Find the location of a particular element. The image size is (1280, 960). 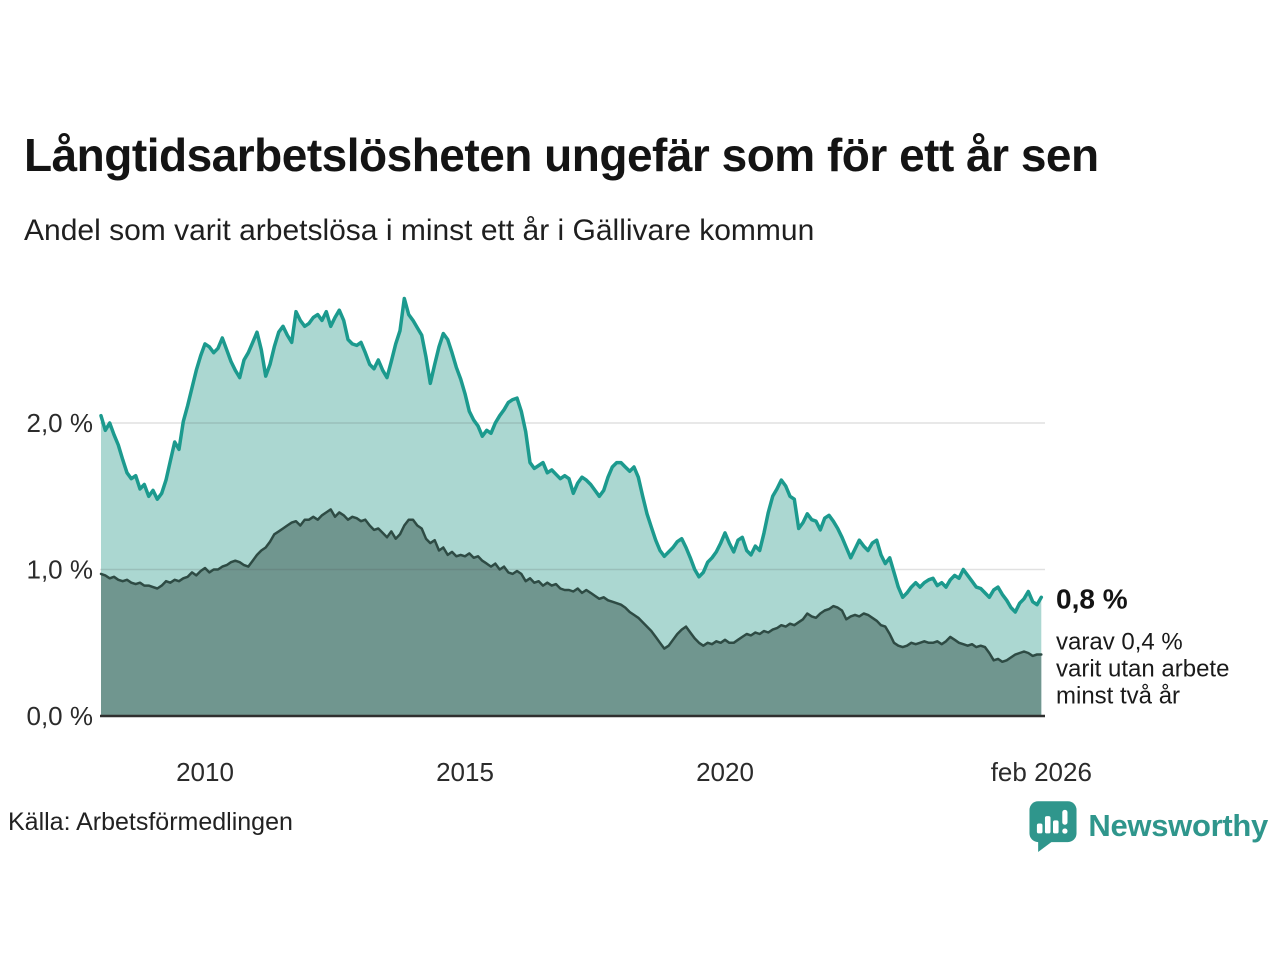

logo-bar-medium is located at coordinates (1056, 827).